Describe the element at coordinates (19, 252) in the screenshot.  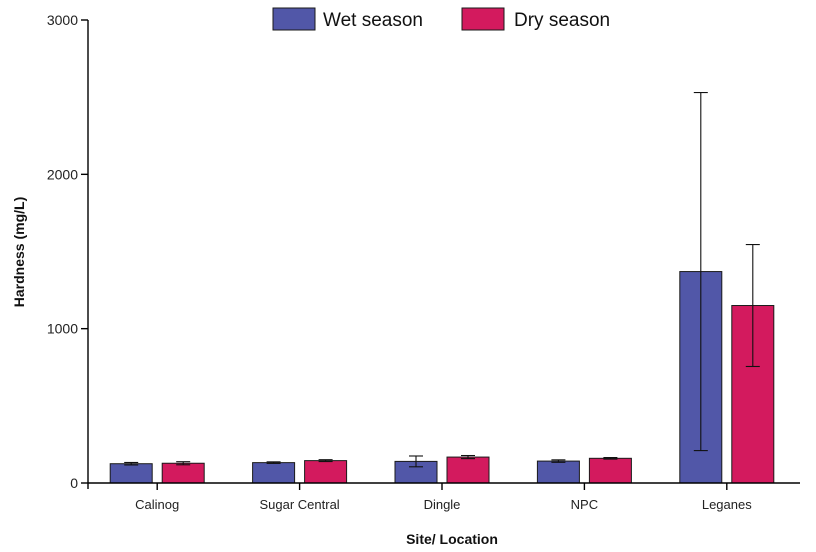
I see `y-axis-title: Hardness (mg/L)` at that location.